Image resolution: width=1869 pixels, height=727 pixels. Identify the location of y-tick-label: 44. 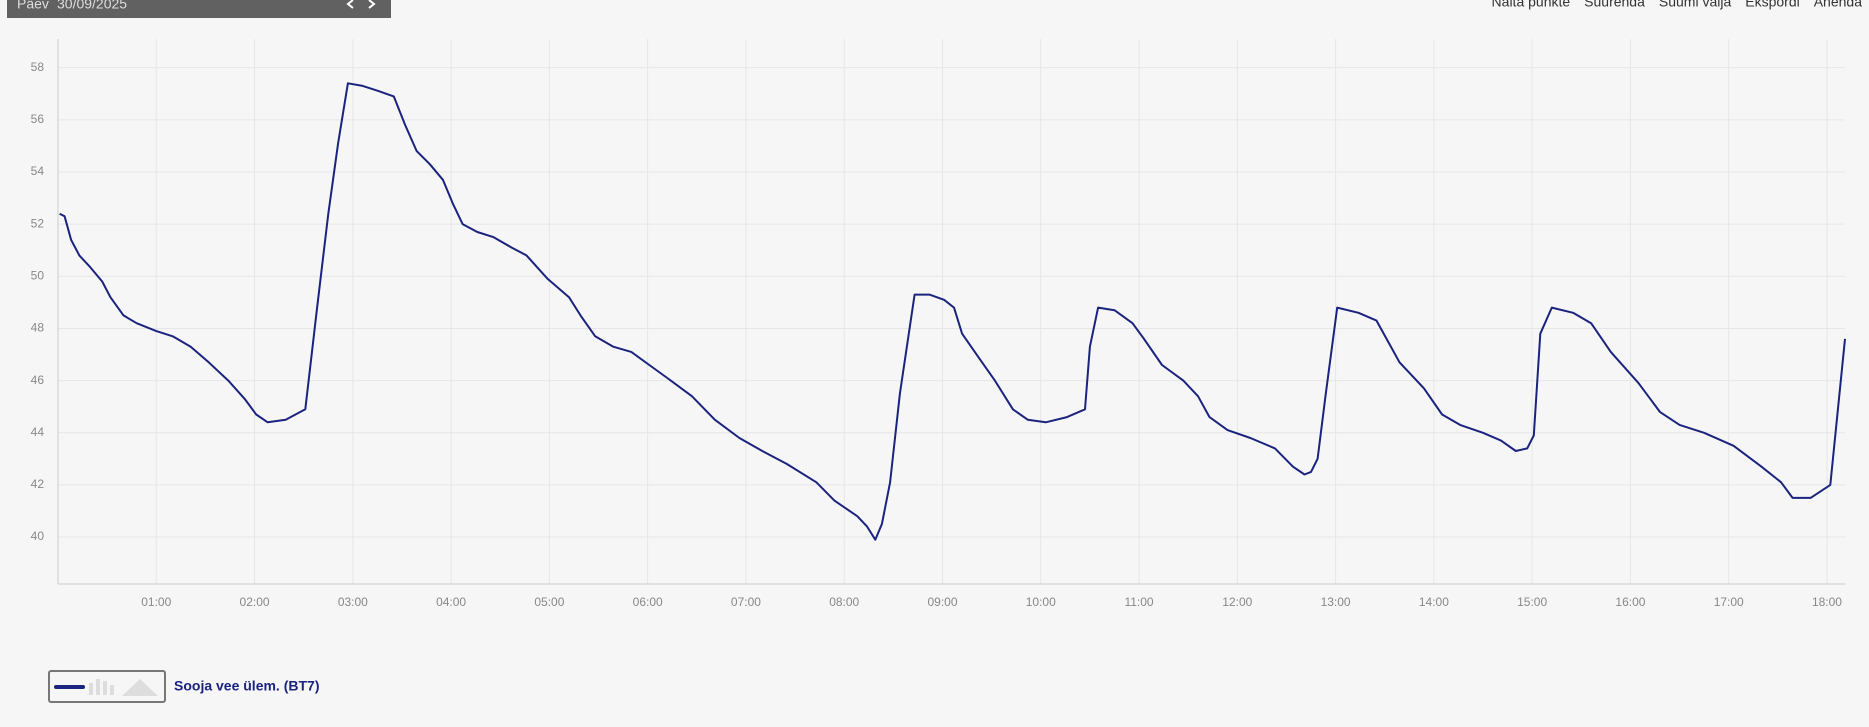
(38, 432).